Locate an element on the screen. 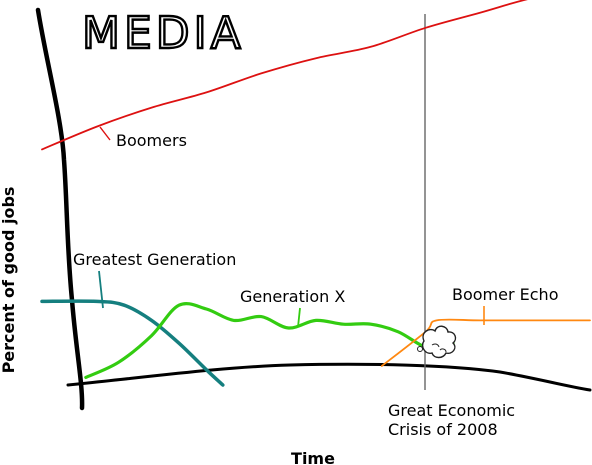 The image size is (592, 465). y-axis-line is located at coordinates (60, 209).